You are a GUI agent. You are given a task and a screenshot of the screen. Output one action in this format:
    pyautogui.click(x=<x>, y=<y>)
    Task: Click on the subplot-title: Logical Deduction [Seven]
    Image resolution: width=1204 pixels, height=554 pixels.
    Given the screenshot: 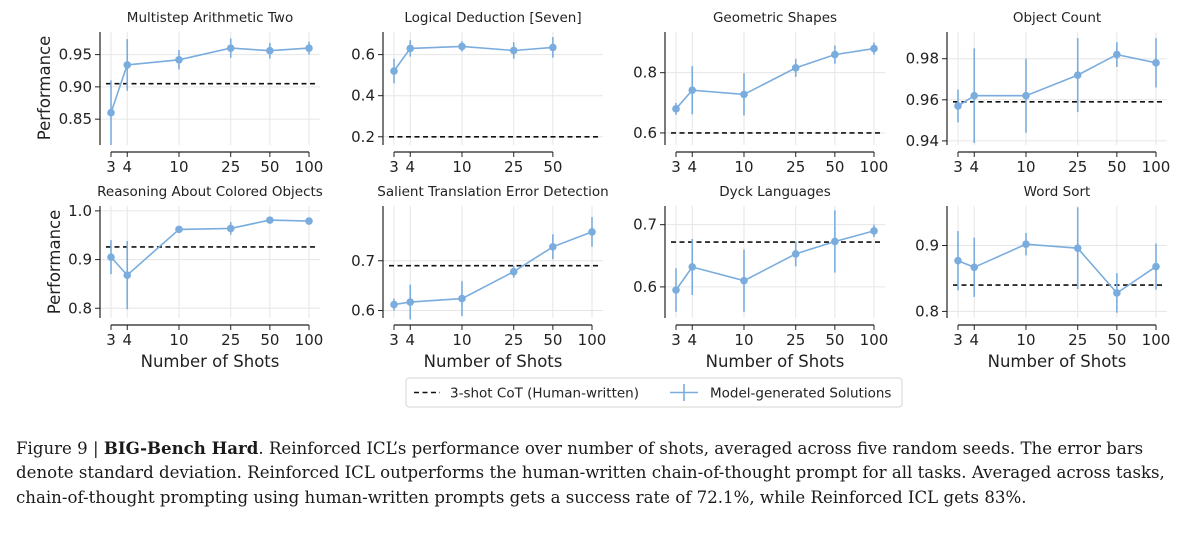 What is the action you would take?
    pyautogui.click(x=492, y=18)
    